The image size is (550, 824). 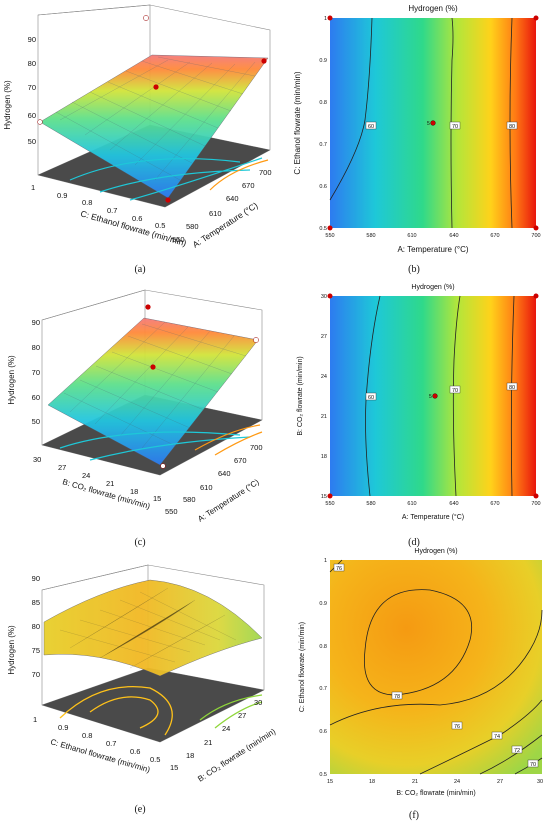 I want to click on ylabel-f: C: Ethanol flowrate (min/min), so click(x=302, y=667).